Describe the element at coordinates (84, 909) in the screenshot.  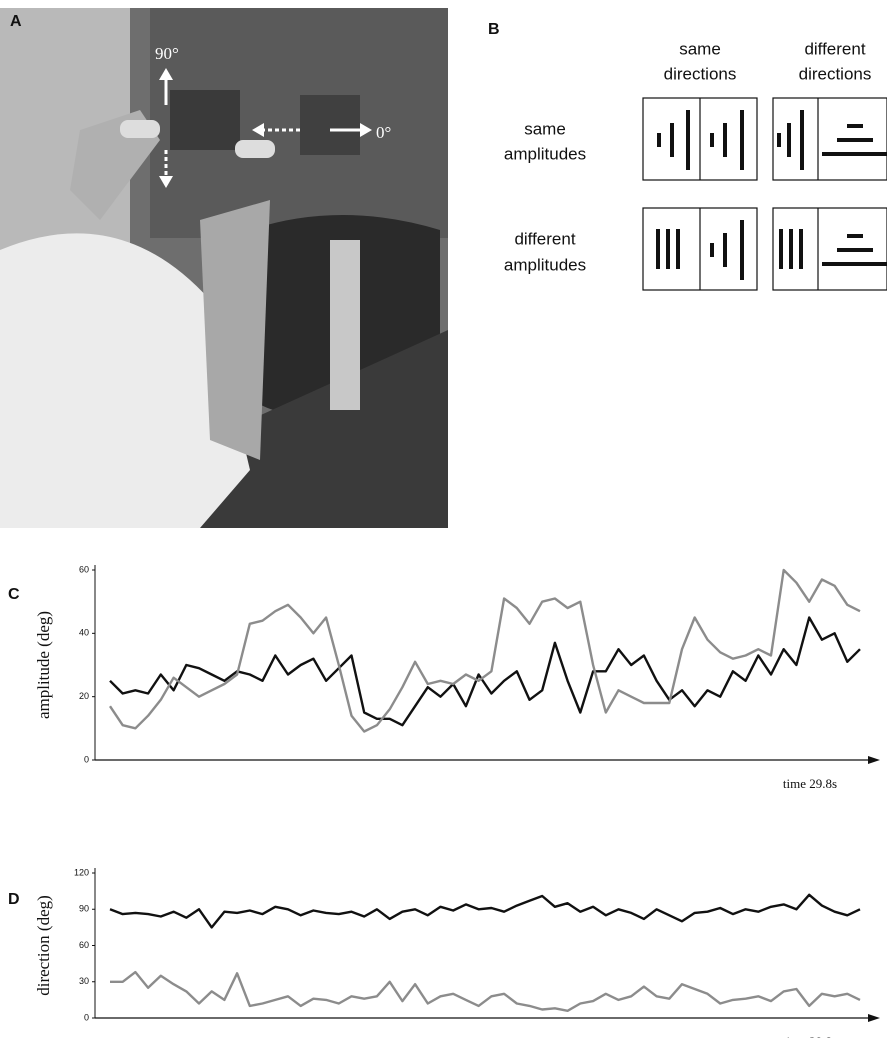
I see `y-tick-label: 90` at that location.